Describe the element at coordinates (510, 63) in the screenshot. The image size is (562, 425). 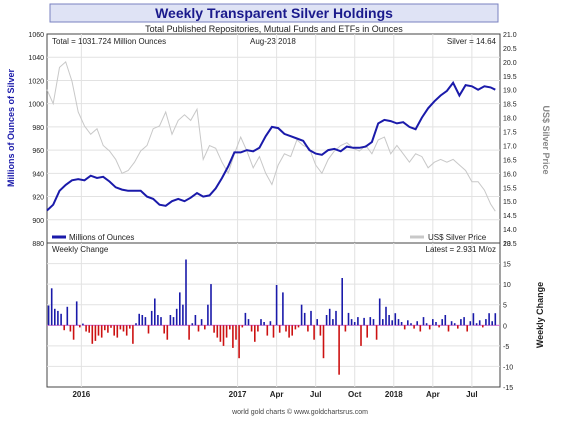
I see `y-tick-right: 20.0` at that location.